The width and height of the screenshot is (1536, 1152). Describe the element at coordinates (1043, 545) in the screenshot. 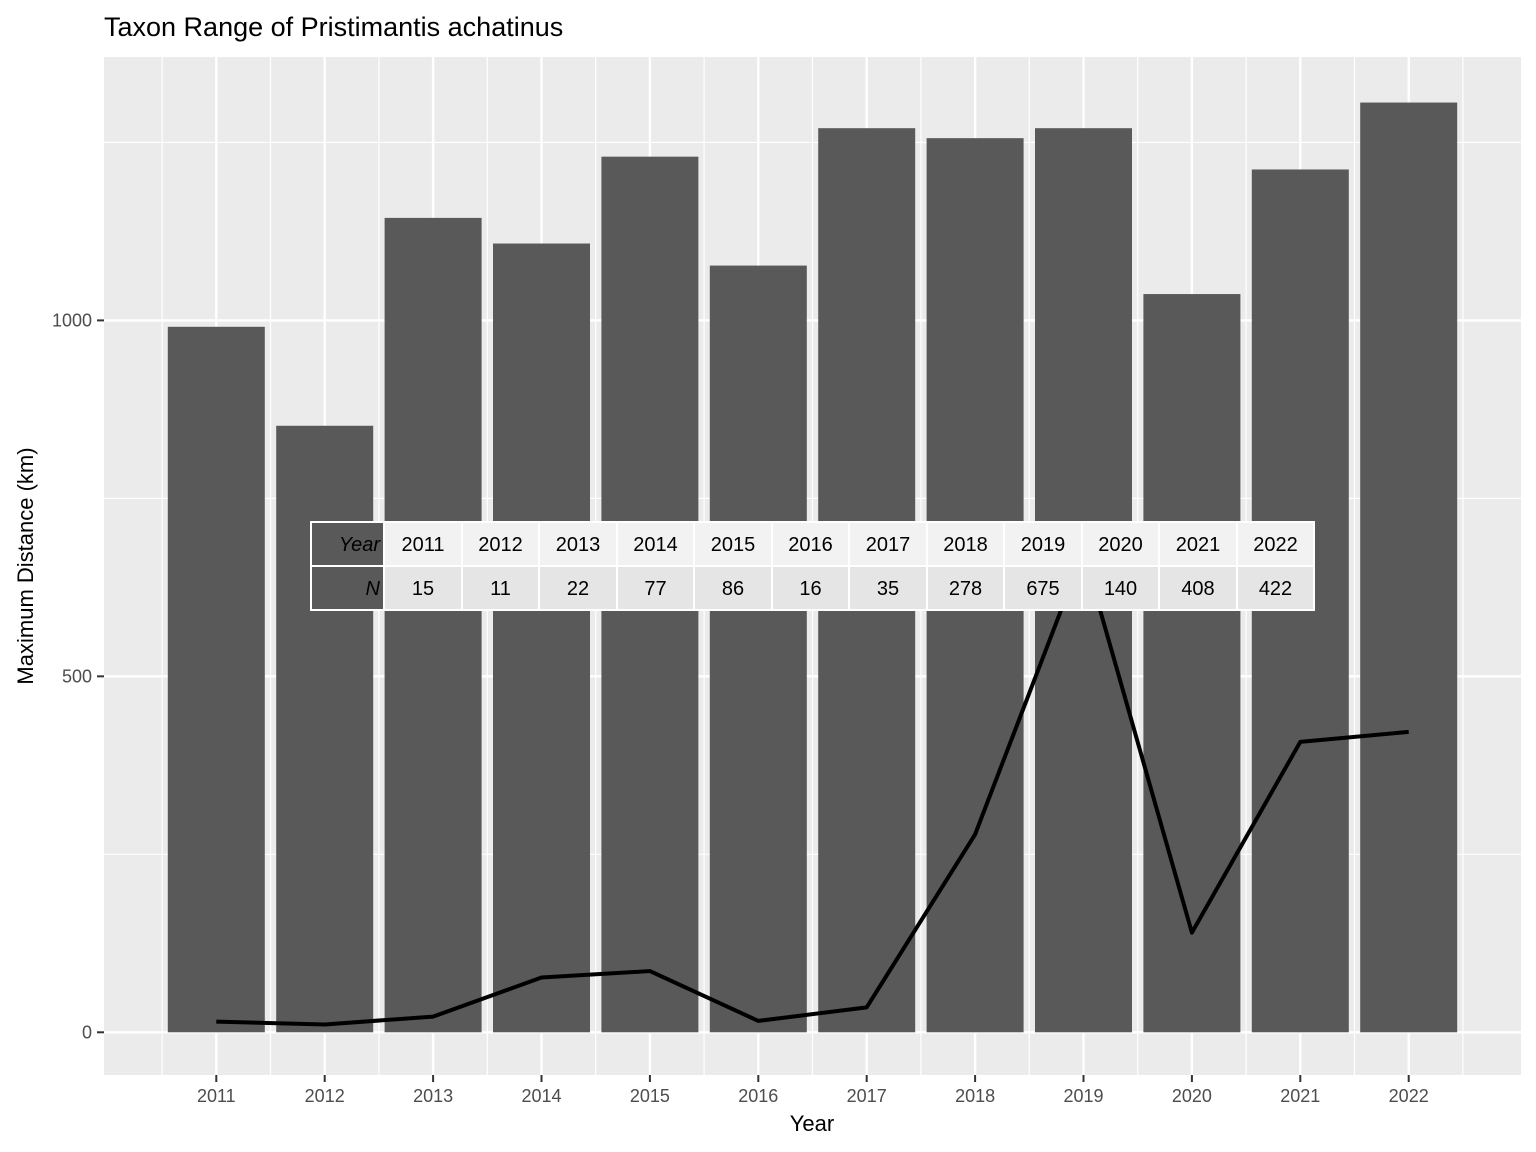

I see `table-cell-value: 2019` at that location.